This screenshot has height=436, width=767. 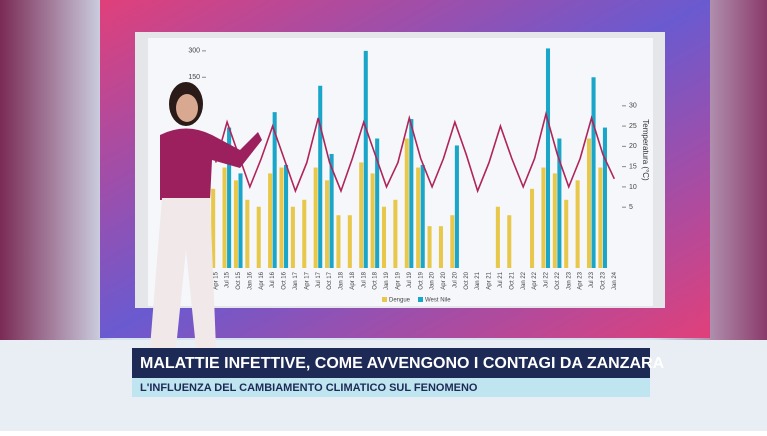 I want to click on y-tick-label: 150, so click(x=194, y=77).